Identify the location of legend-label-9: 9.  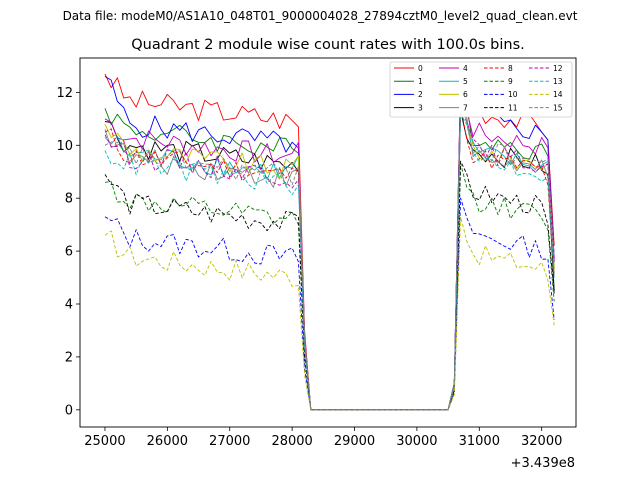
(510, 81).